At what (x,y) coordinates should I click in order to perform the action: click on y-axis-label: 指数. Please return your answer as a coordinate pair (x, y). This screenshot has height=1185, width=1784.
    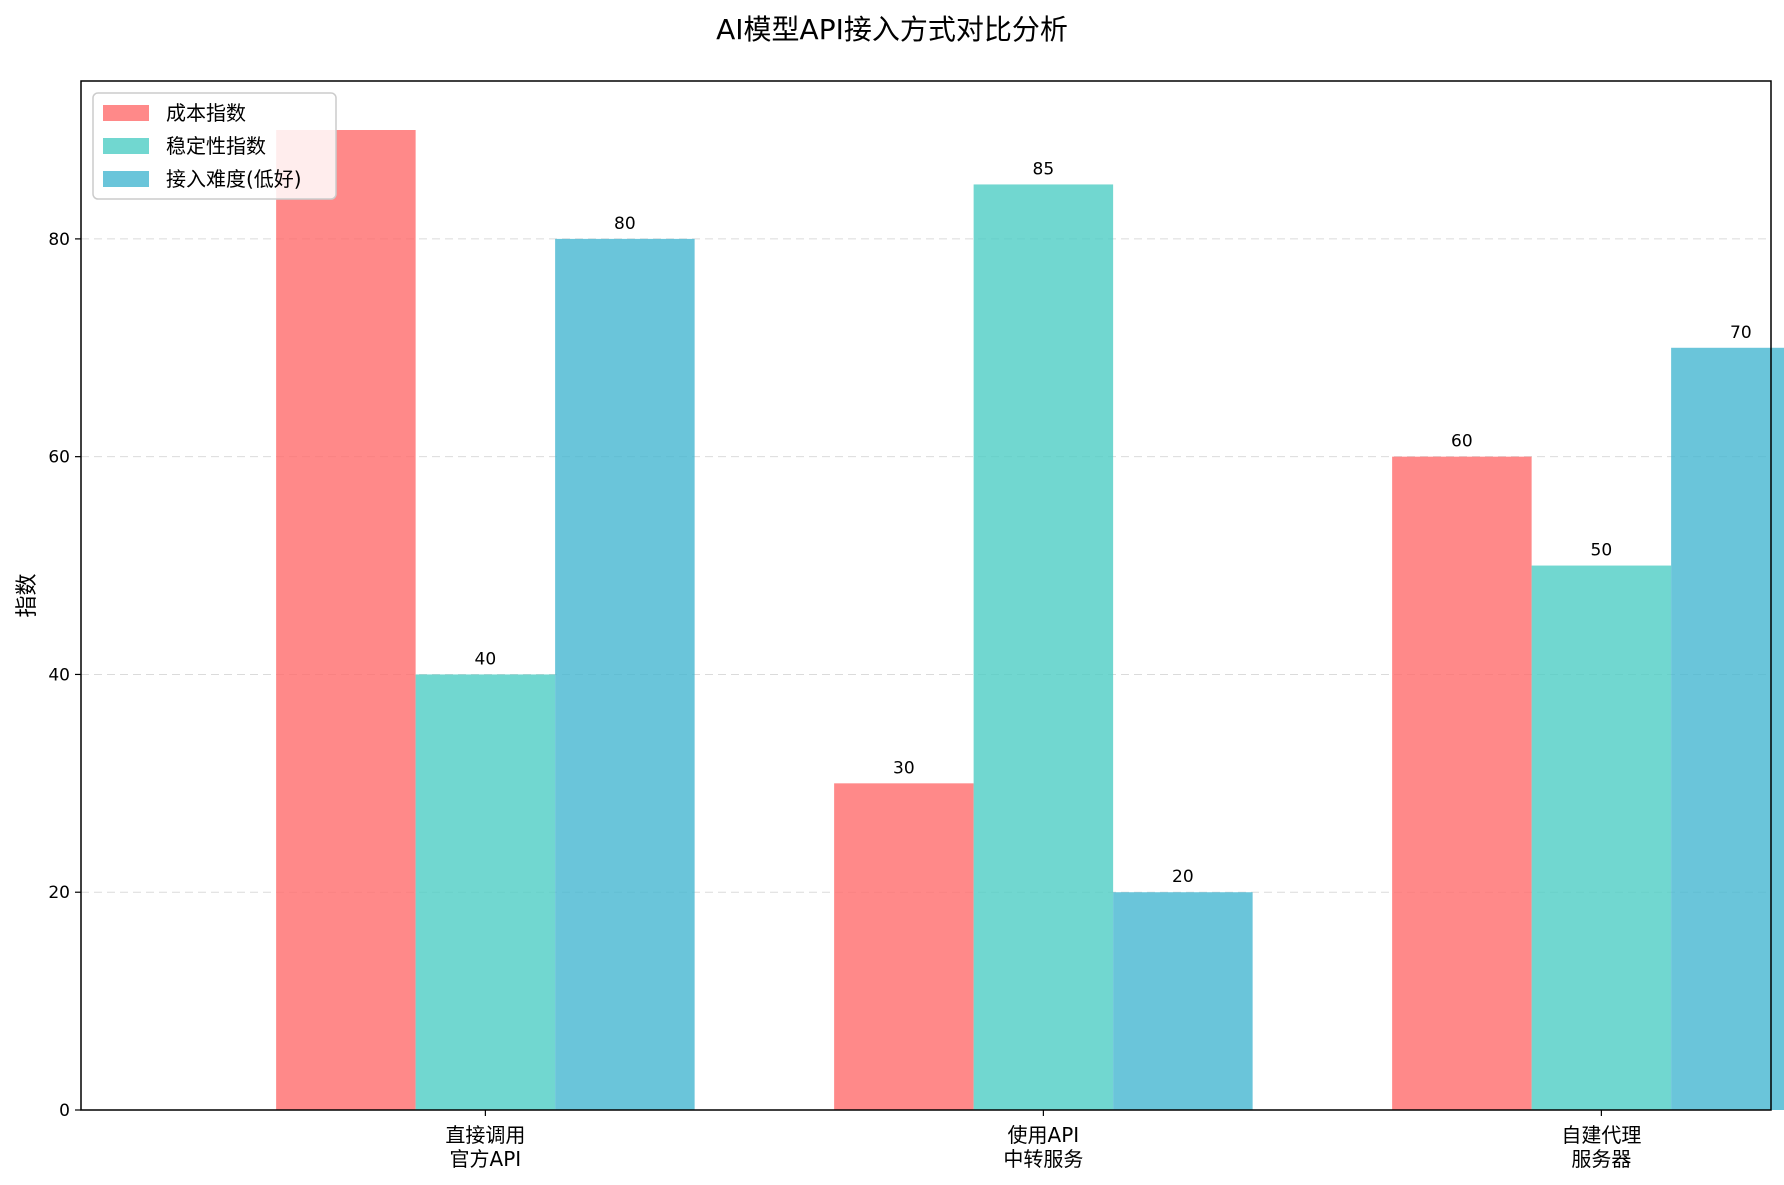
    Looking at the image, I should click on (27, 595).